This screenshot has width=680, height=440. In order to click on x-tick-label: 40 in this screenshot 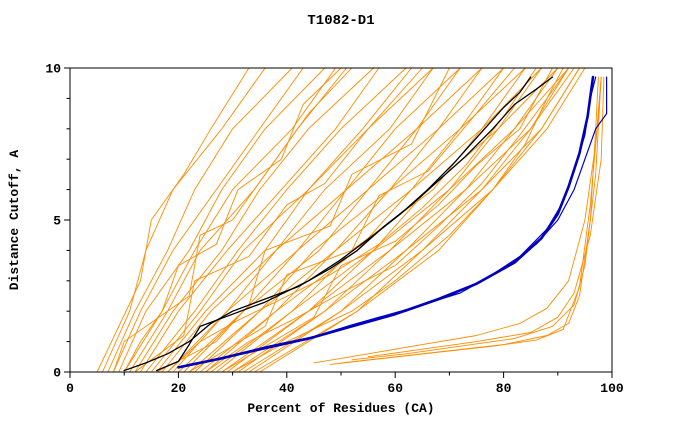, I will do `click(287, 388)`.